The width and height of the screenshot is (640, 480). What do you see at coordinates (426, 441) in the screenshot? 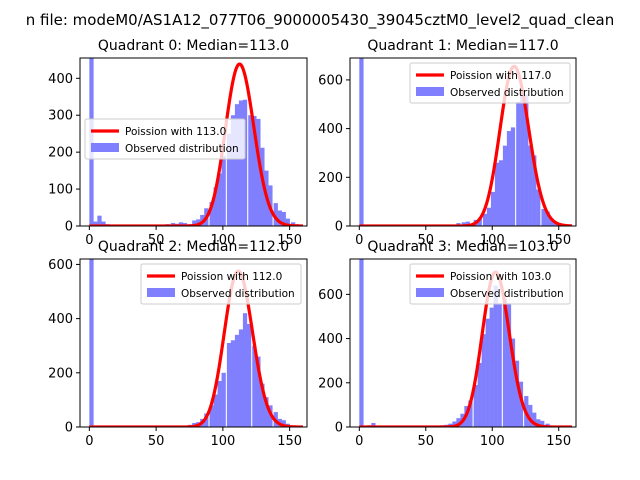
I see `x-tick-label: 50` at bounding box center [426, 441].